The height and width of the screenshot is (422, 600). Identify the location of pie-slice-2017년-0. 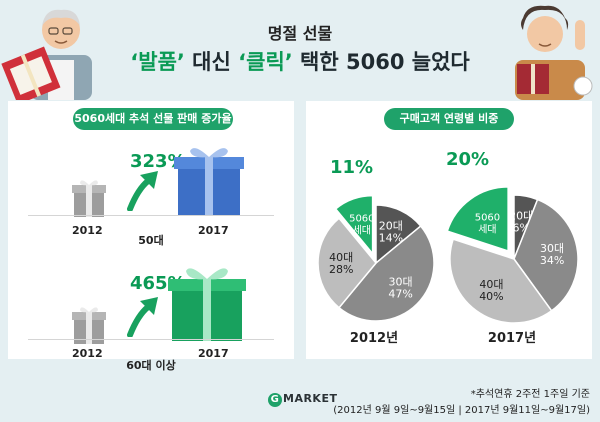
(477, 219).